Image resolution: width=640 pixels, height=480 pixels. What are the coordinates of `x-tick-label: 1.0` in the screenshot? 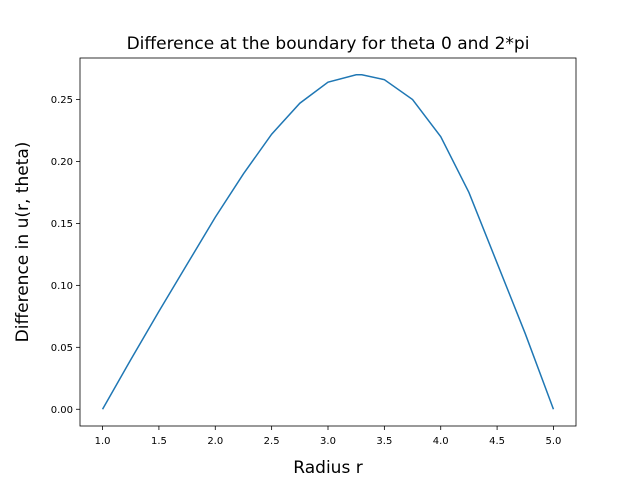 It's located at (103, 441).